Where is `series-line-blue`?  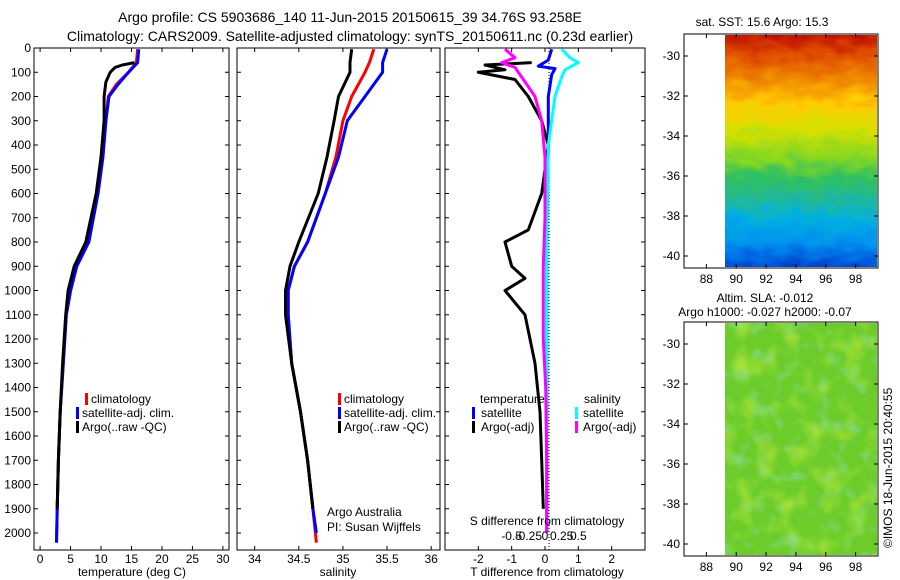 series-line-blue is located at coordinates (337, 291).